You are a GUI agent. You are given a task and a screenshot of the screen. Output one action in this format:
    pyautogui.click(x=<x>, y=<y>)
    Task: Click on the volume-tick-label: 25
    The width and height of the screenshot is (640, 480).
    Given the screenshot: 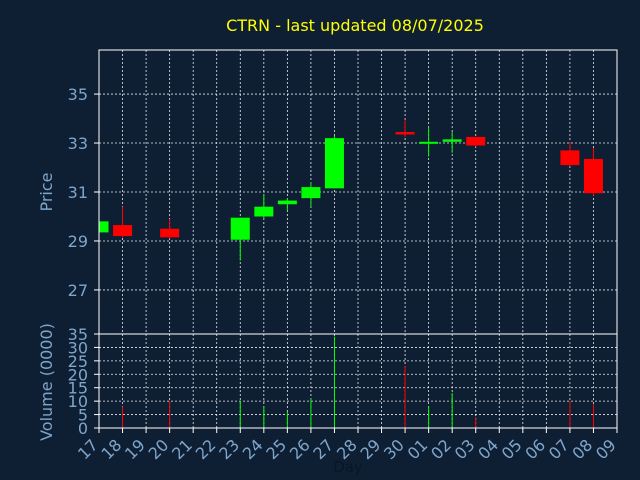 What is the action you would take?
    pyautogui.click(x=78, y=361)
    